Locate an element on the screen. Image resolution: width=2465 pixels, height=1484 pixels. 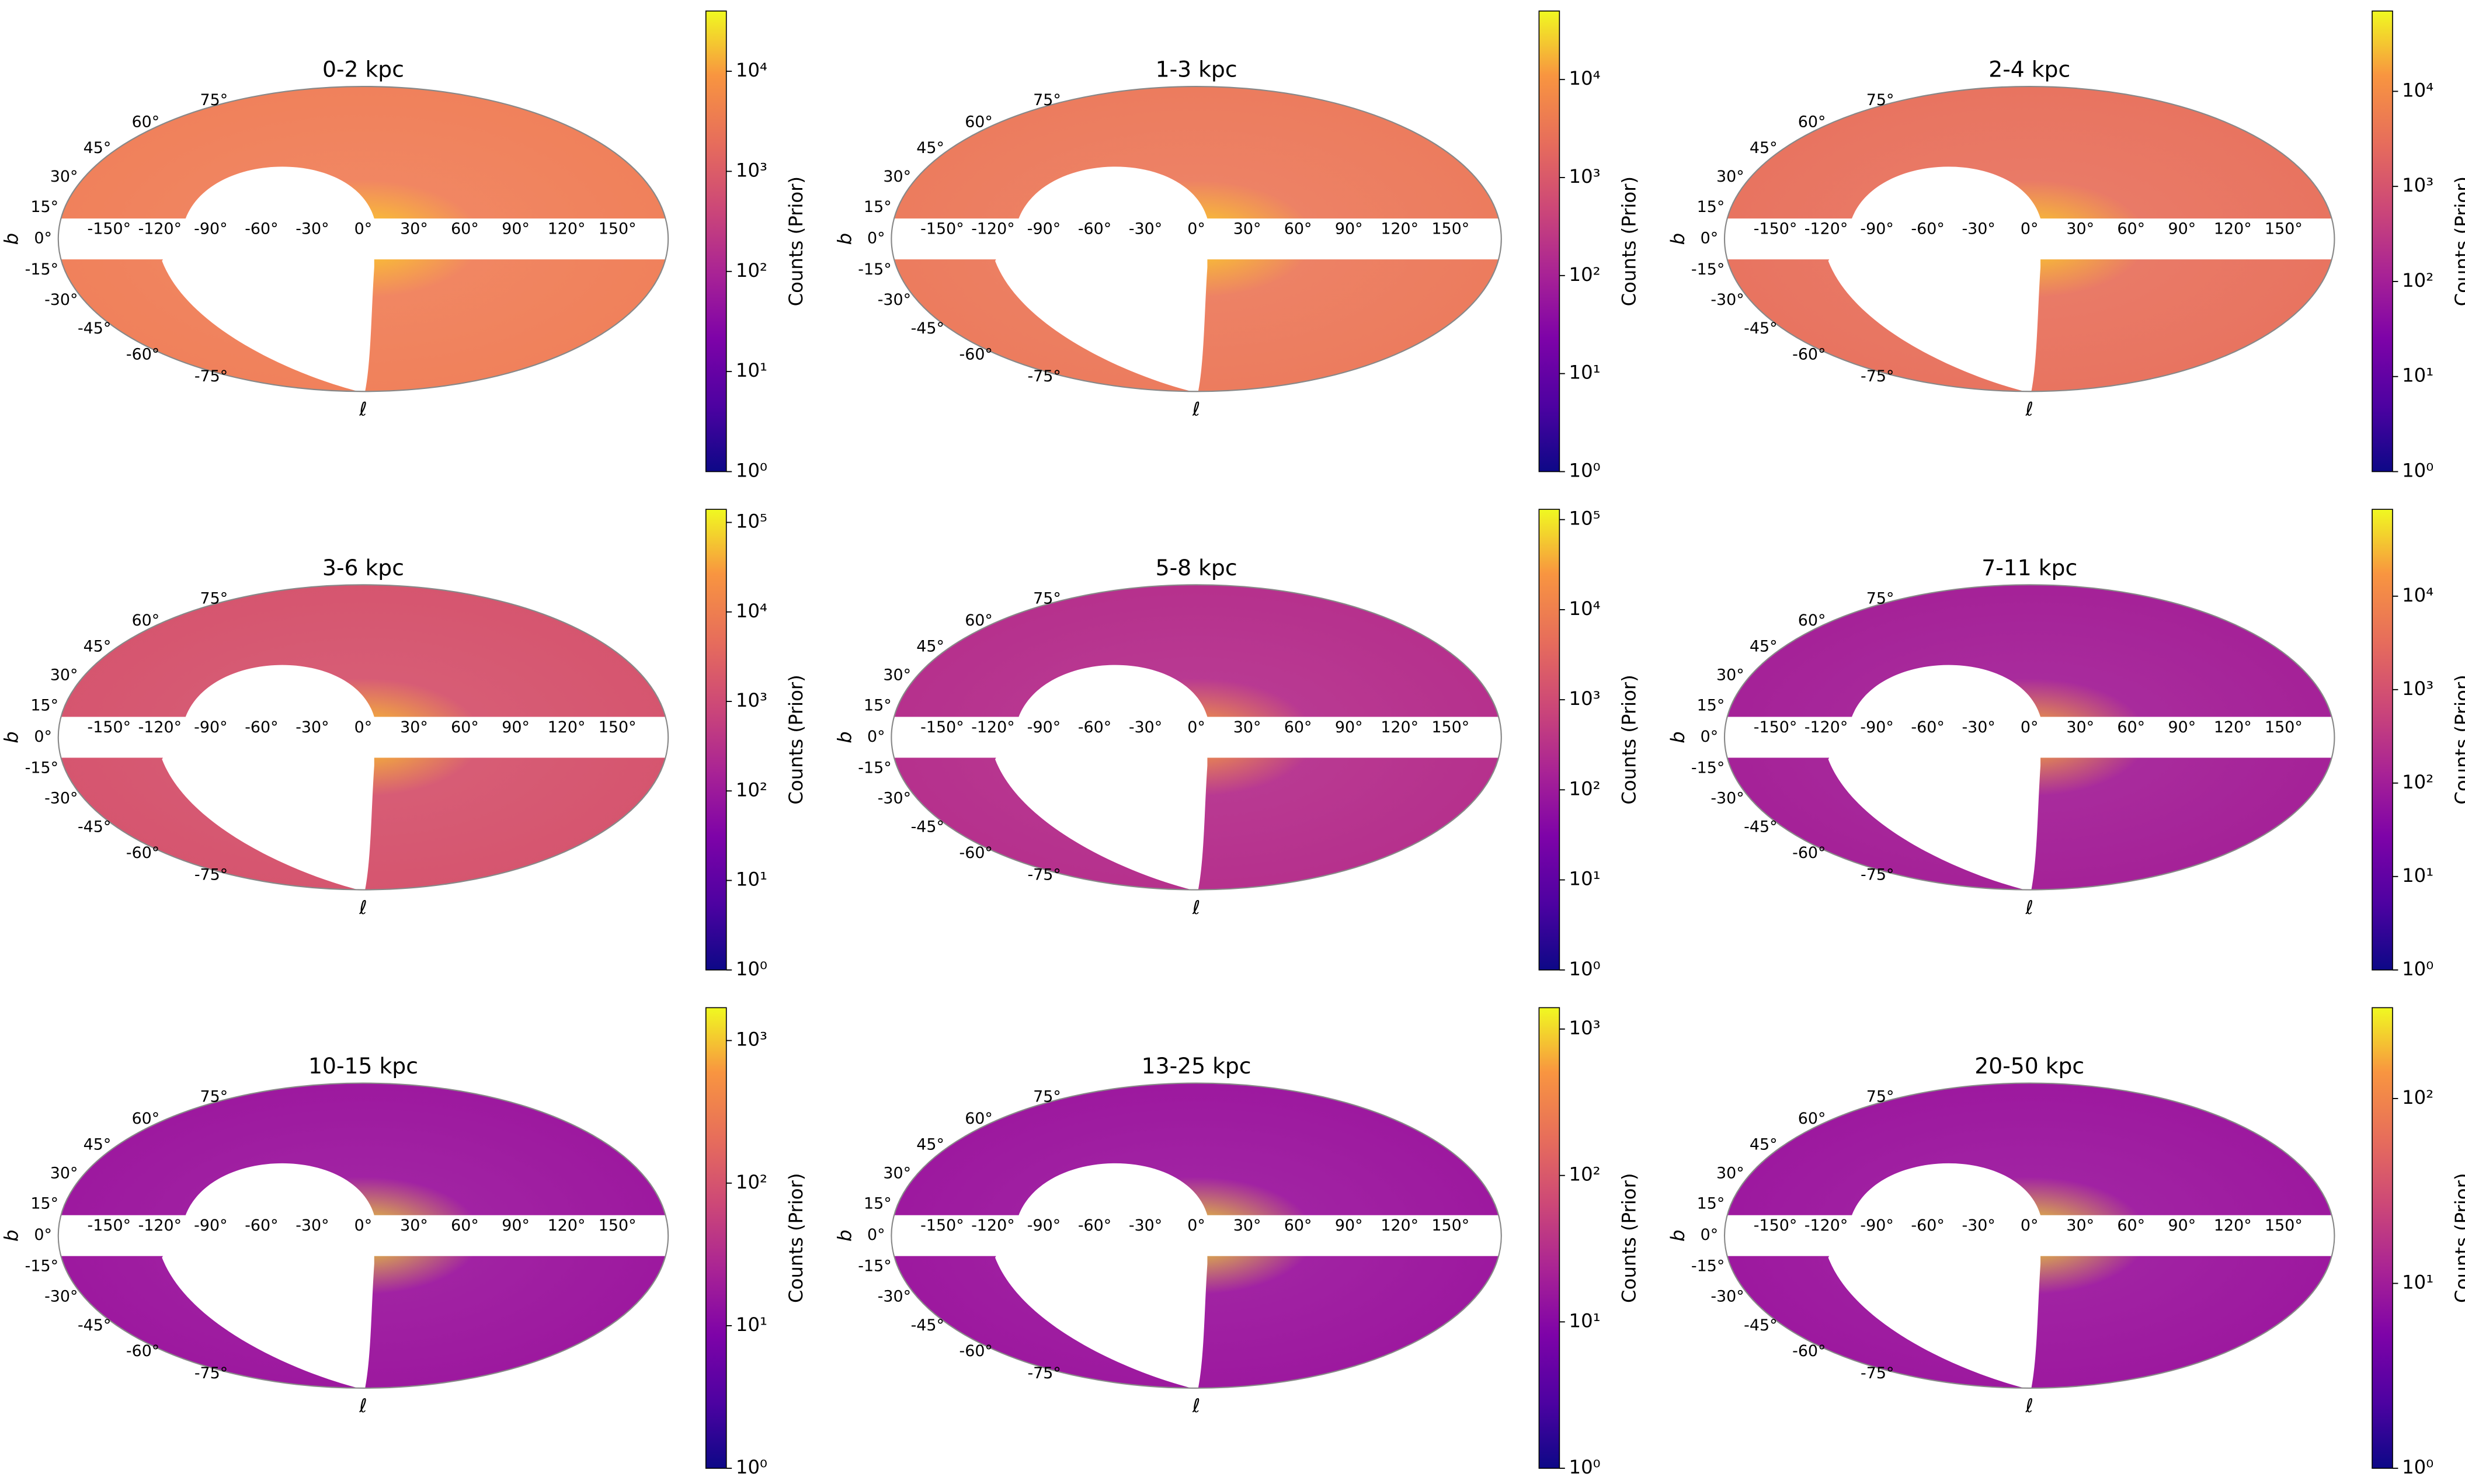
panel-title: 20-50 kpc is located at coordinates (2029, 1066).